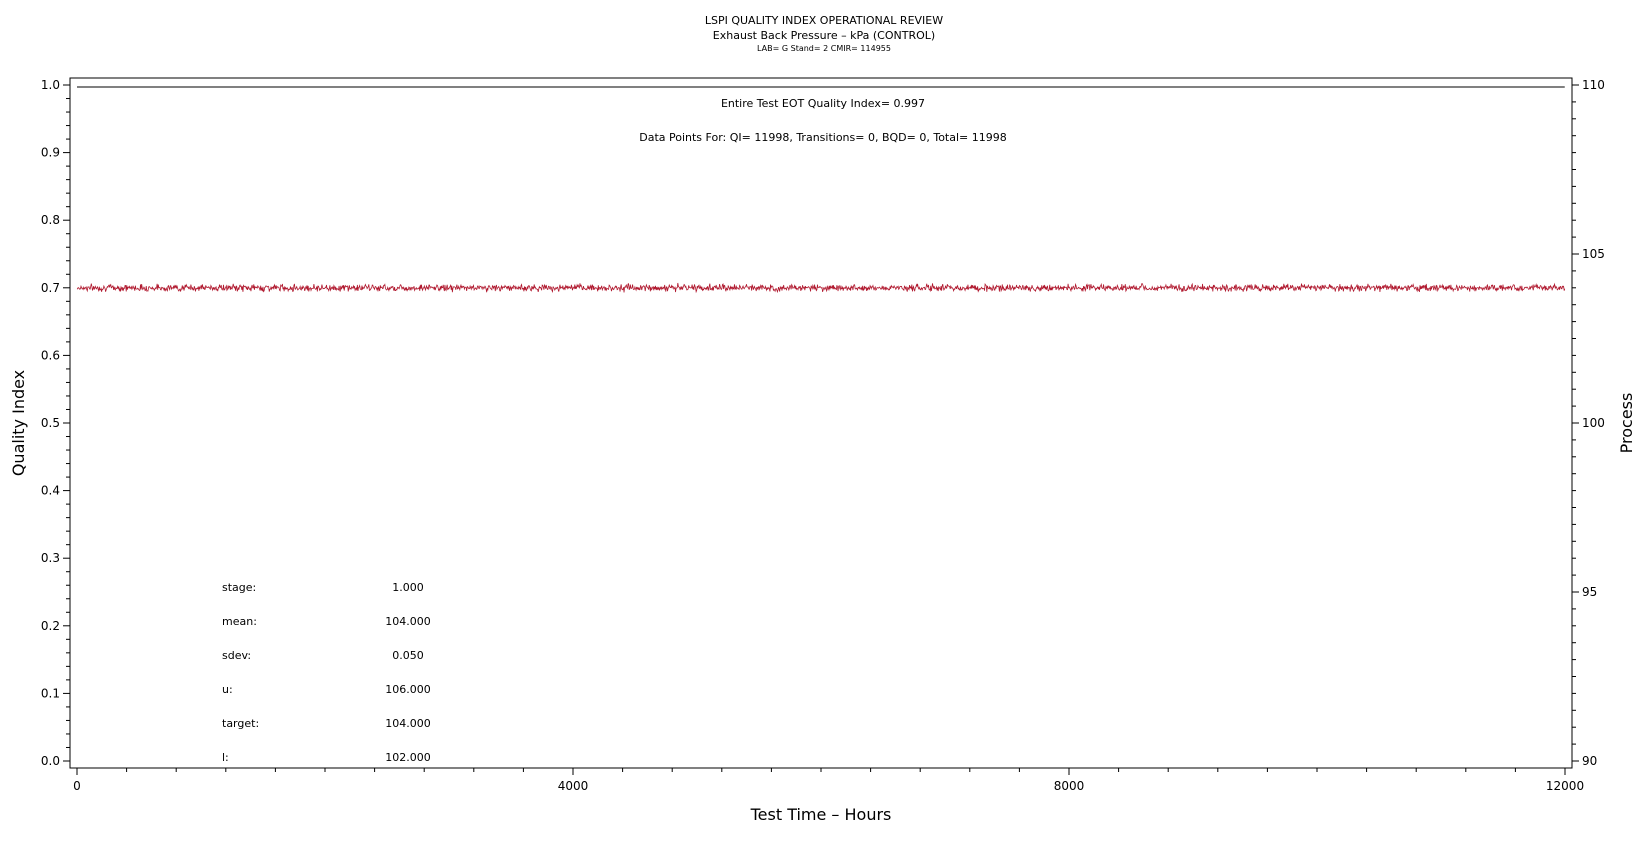 This screenshot has height=845, width=1648. I want to click on y2-tick-label: 90, so click(1589, 761).